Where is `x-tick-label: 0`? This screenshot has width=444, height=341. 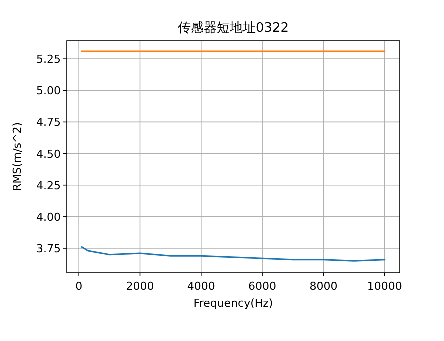 x-tick-label: 0 is located at coordinates (79, 286).